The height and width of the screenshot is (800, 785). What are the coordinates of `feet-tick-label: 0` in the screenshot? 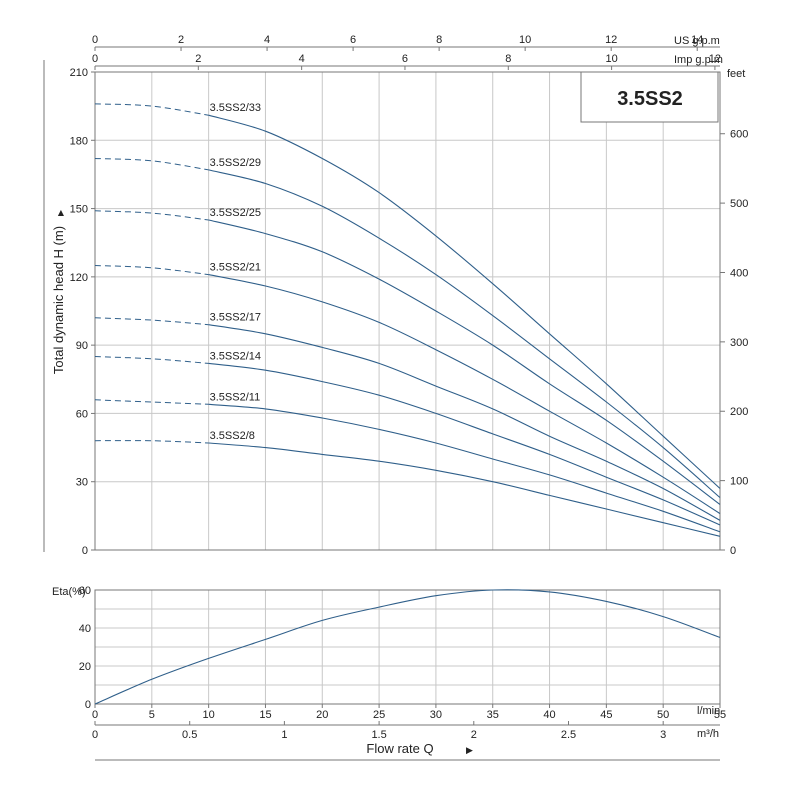 It's located at (733, 551).